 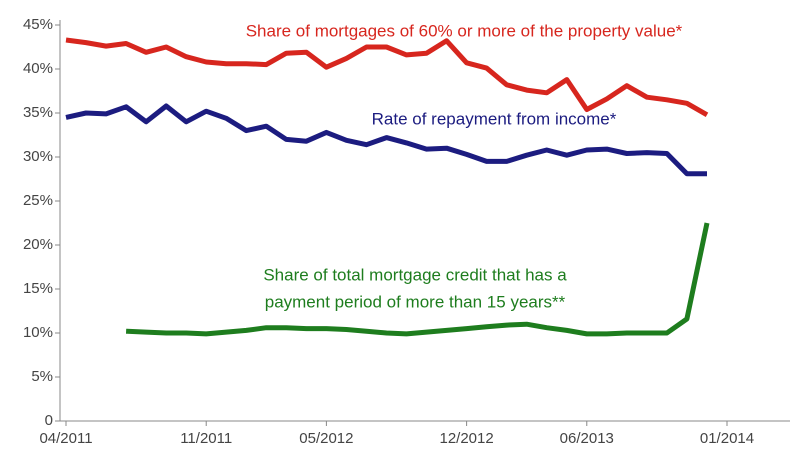 What do you see at coordinates (494, 118) in the screenshot?
I see `annotation: Rate of repayment from income*` at bounding box center [494, 118].